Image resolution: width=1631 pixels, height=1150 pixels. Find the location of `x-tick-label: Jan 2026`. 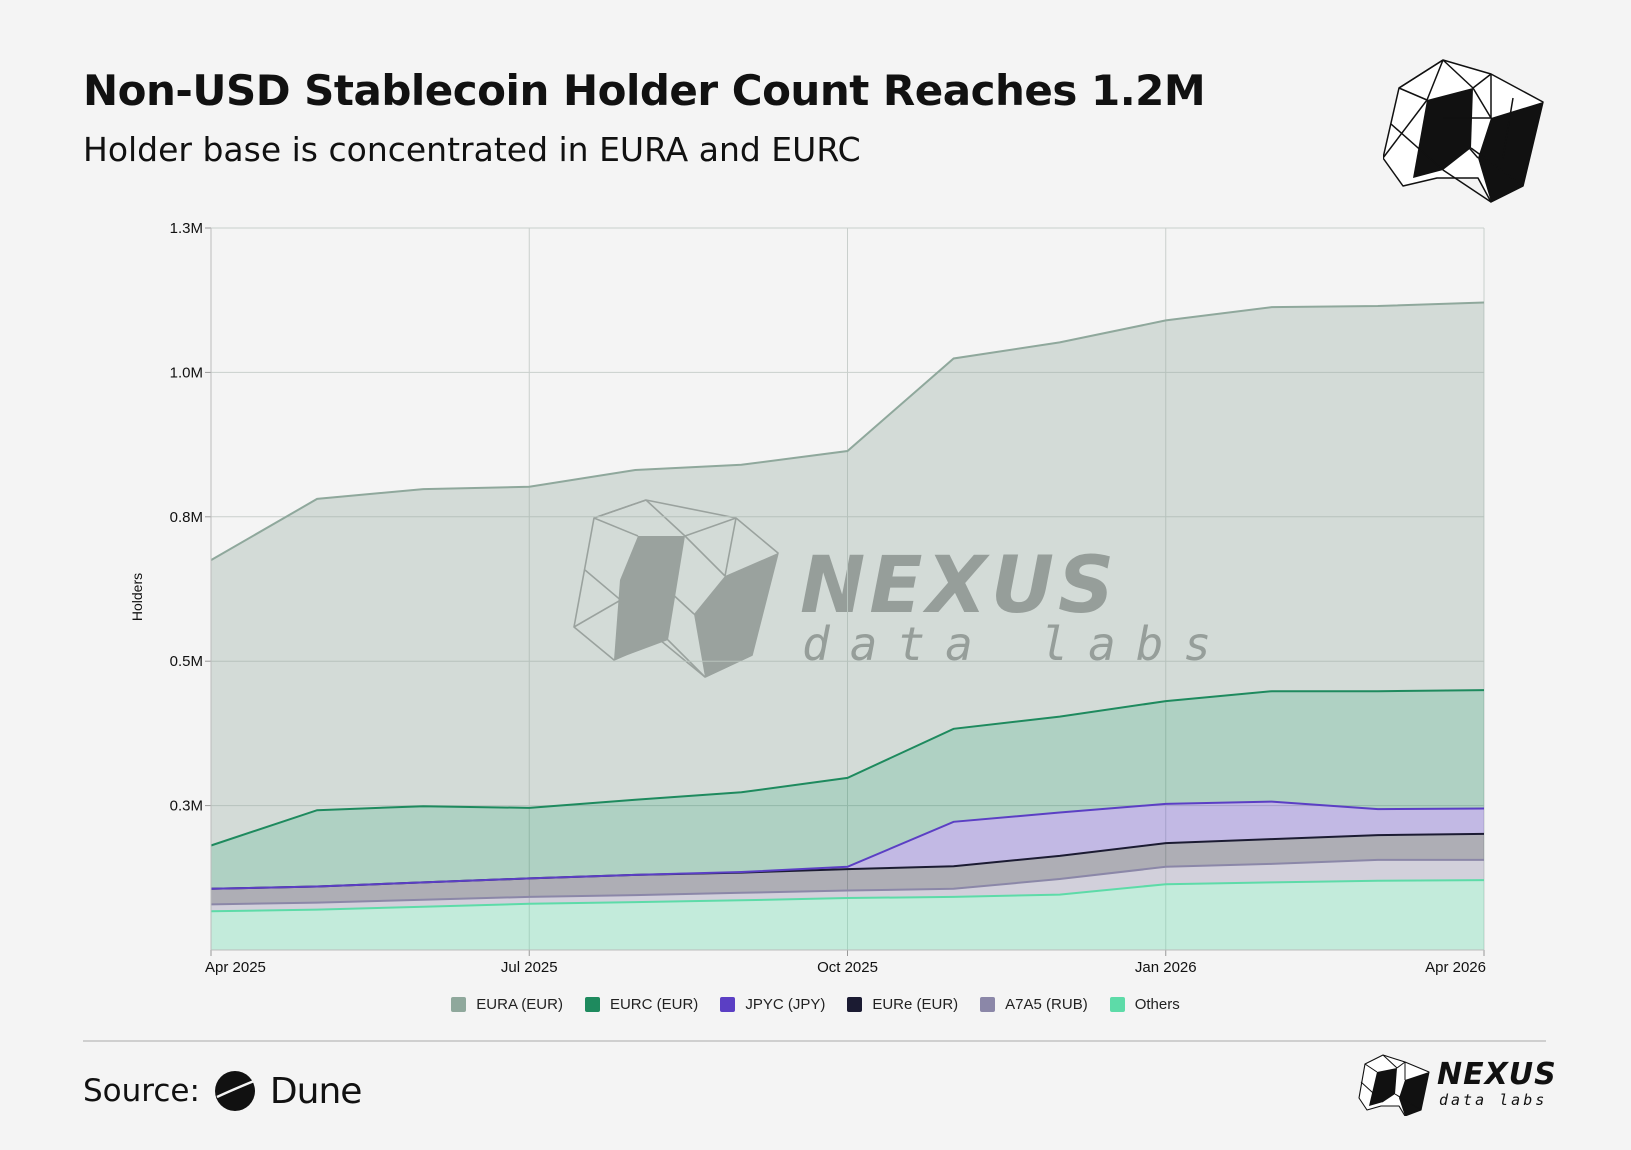

x-tick-label: Jan 2026 is located at coordinates (1166, 967).